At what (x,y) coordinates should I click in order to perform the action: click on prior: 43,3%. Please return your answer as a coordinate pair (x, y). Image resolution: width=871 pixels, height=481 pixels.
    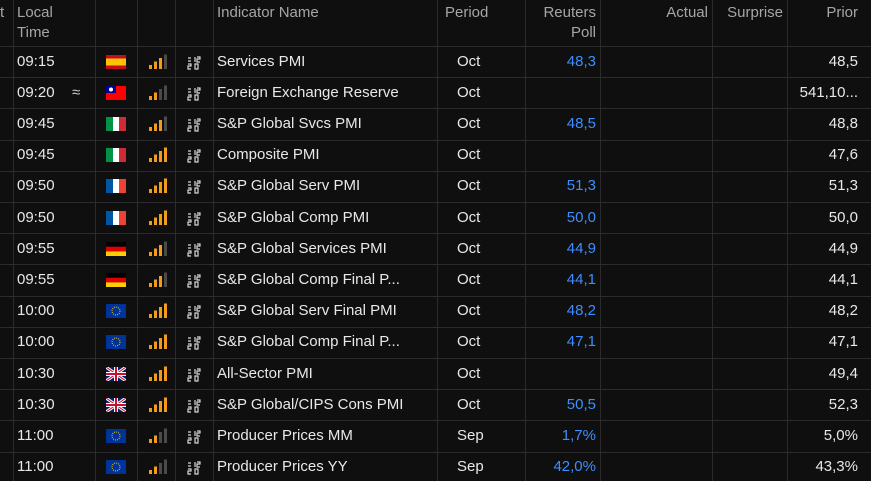
    Looking at the image, I should click on (836, 467).